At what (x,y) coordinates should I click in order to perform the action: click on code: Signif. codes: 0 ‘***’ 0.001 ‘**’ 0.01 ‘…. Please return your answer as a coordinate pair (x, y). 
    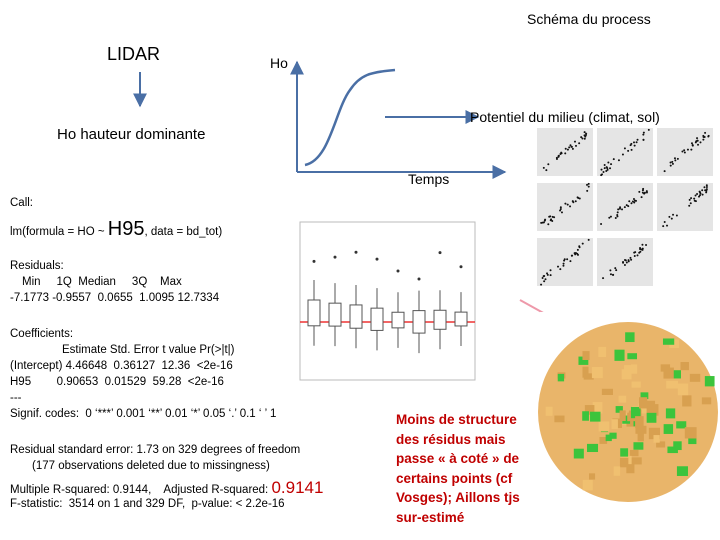
    Looking at the image, I should click on (143, 414).